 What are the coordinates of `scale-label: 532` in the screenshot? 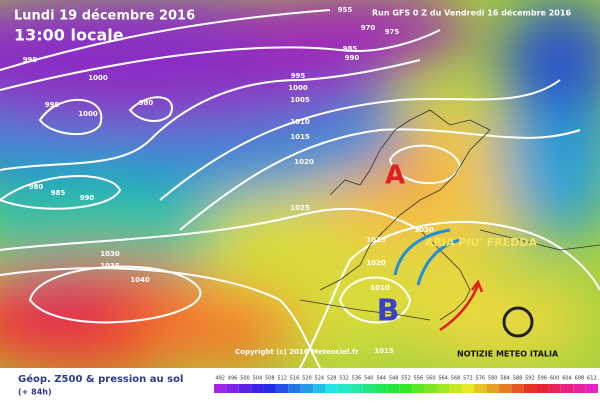 It's located at (344, 379).